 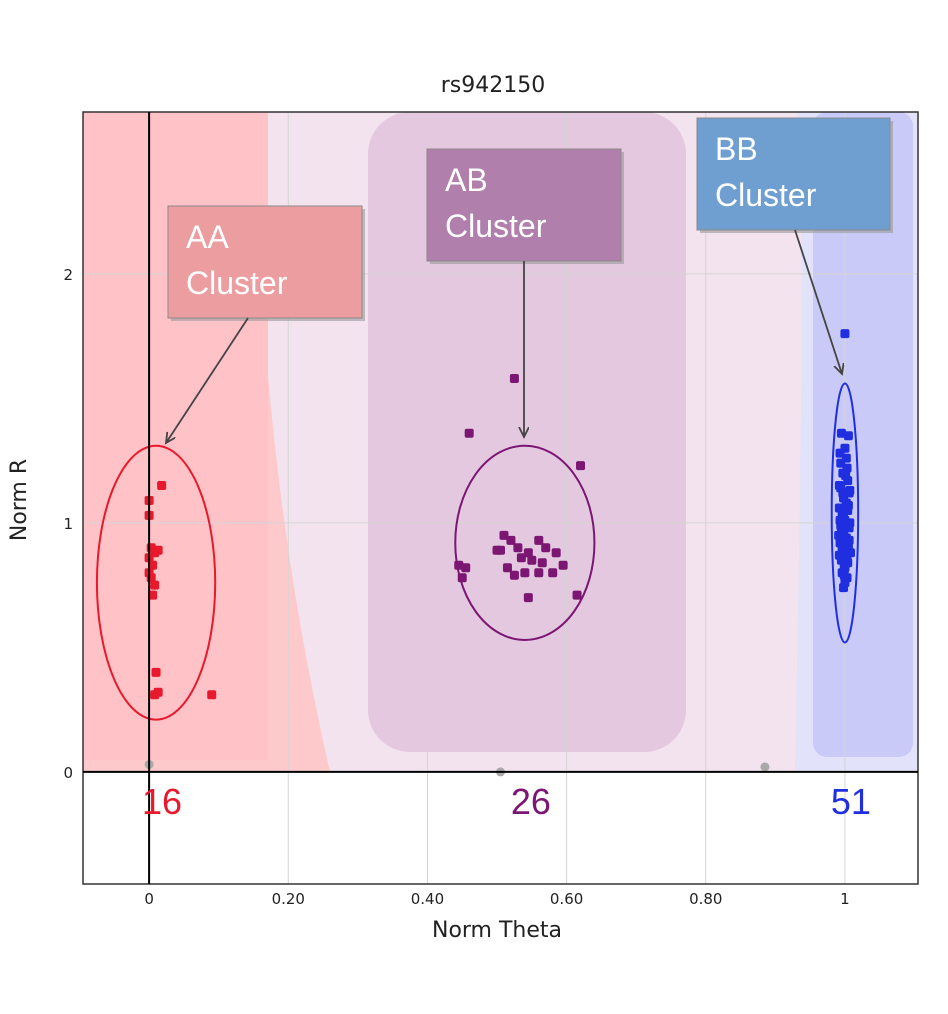 I want to click on aa-ellipse, so click(x=156, y=582).